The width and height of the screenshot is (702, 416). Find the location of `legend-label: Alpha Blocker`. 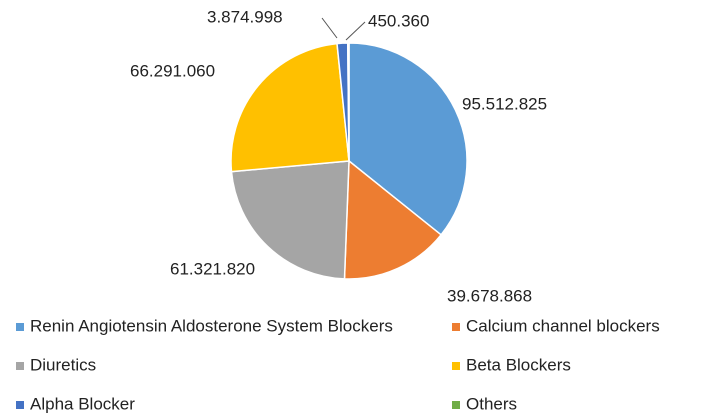

legend-label: Alpha Blocker is located at coordinates (82, 403).